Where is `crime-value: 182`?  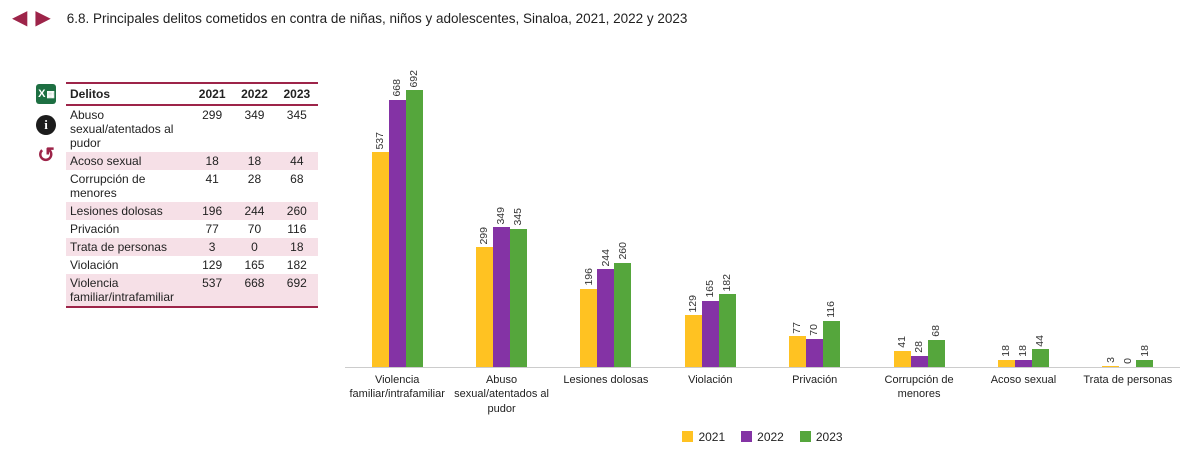
crime-value: 182 is located at coordinates (296, 265).